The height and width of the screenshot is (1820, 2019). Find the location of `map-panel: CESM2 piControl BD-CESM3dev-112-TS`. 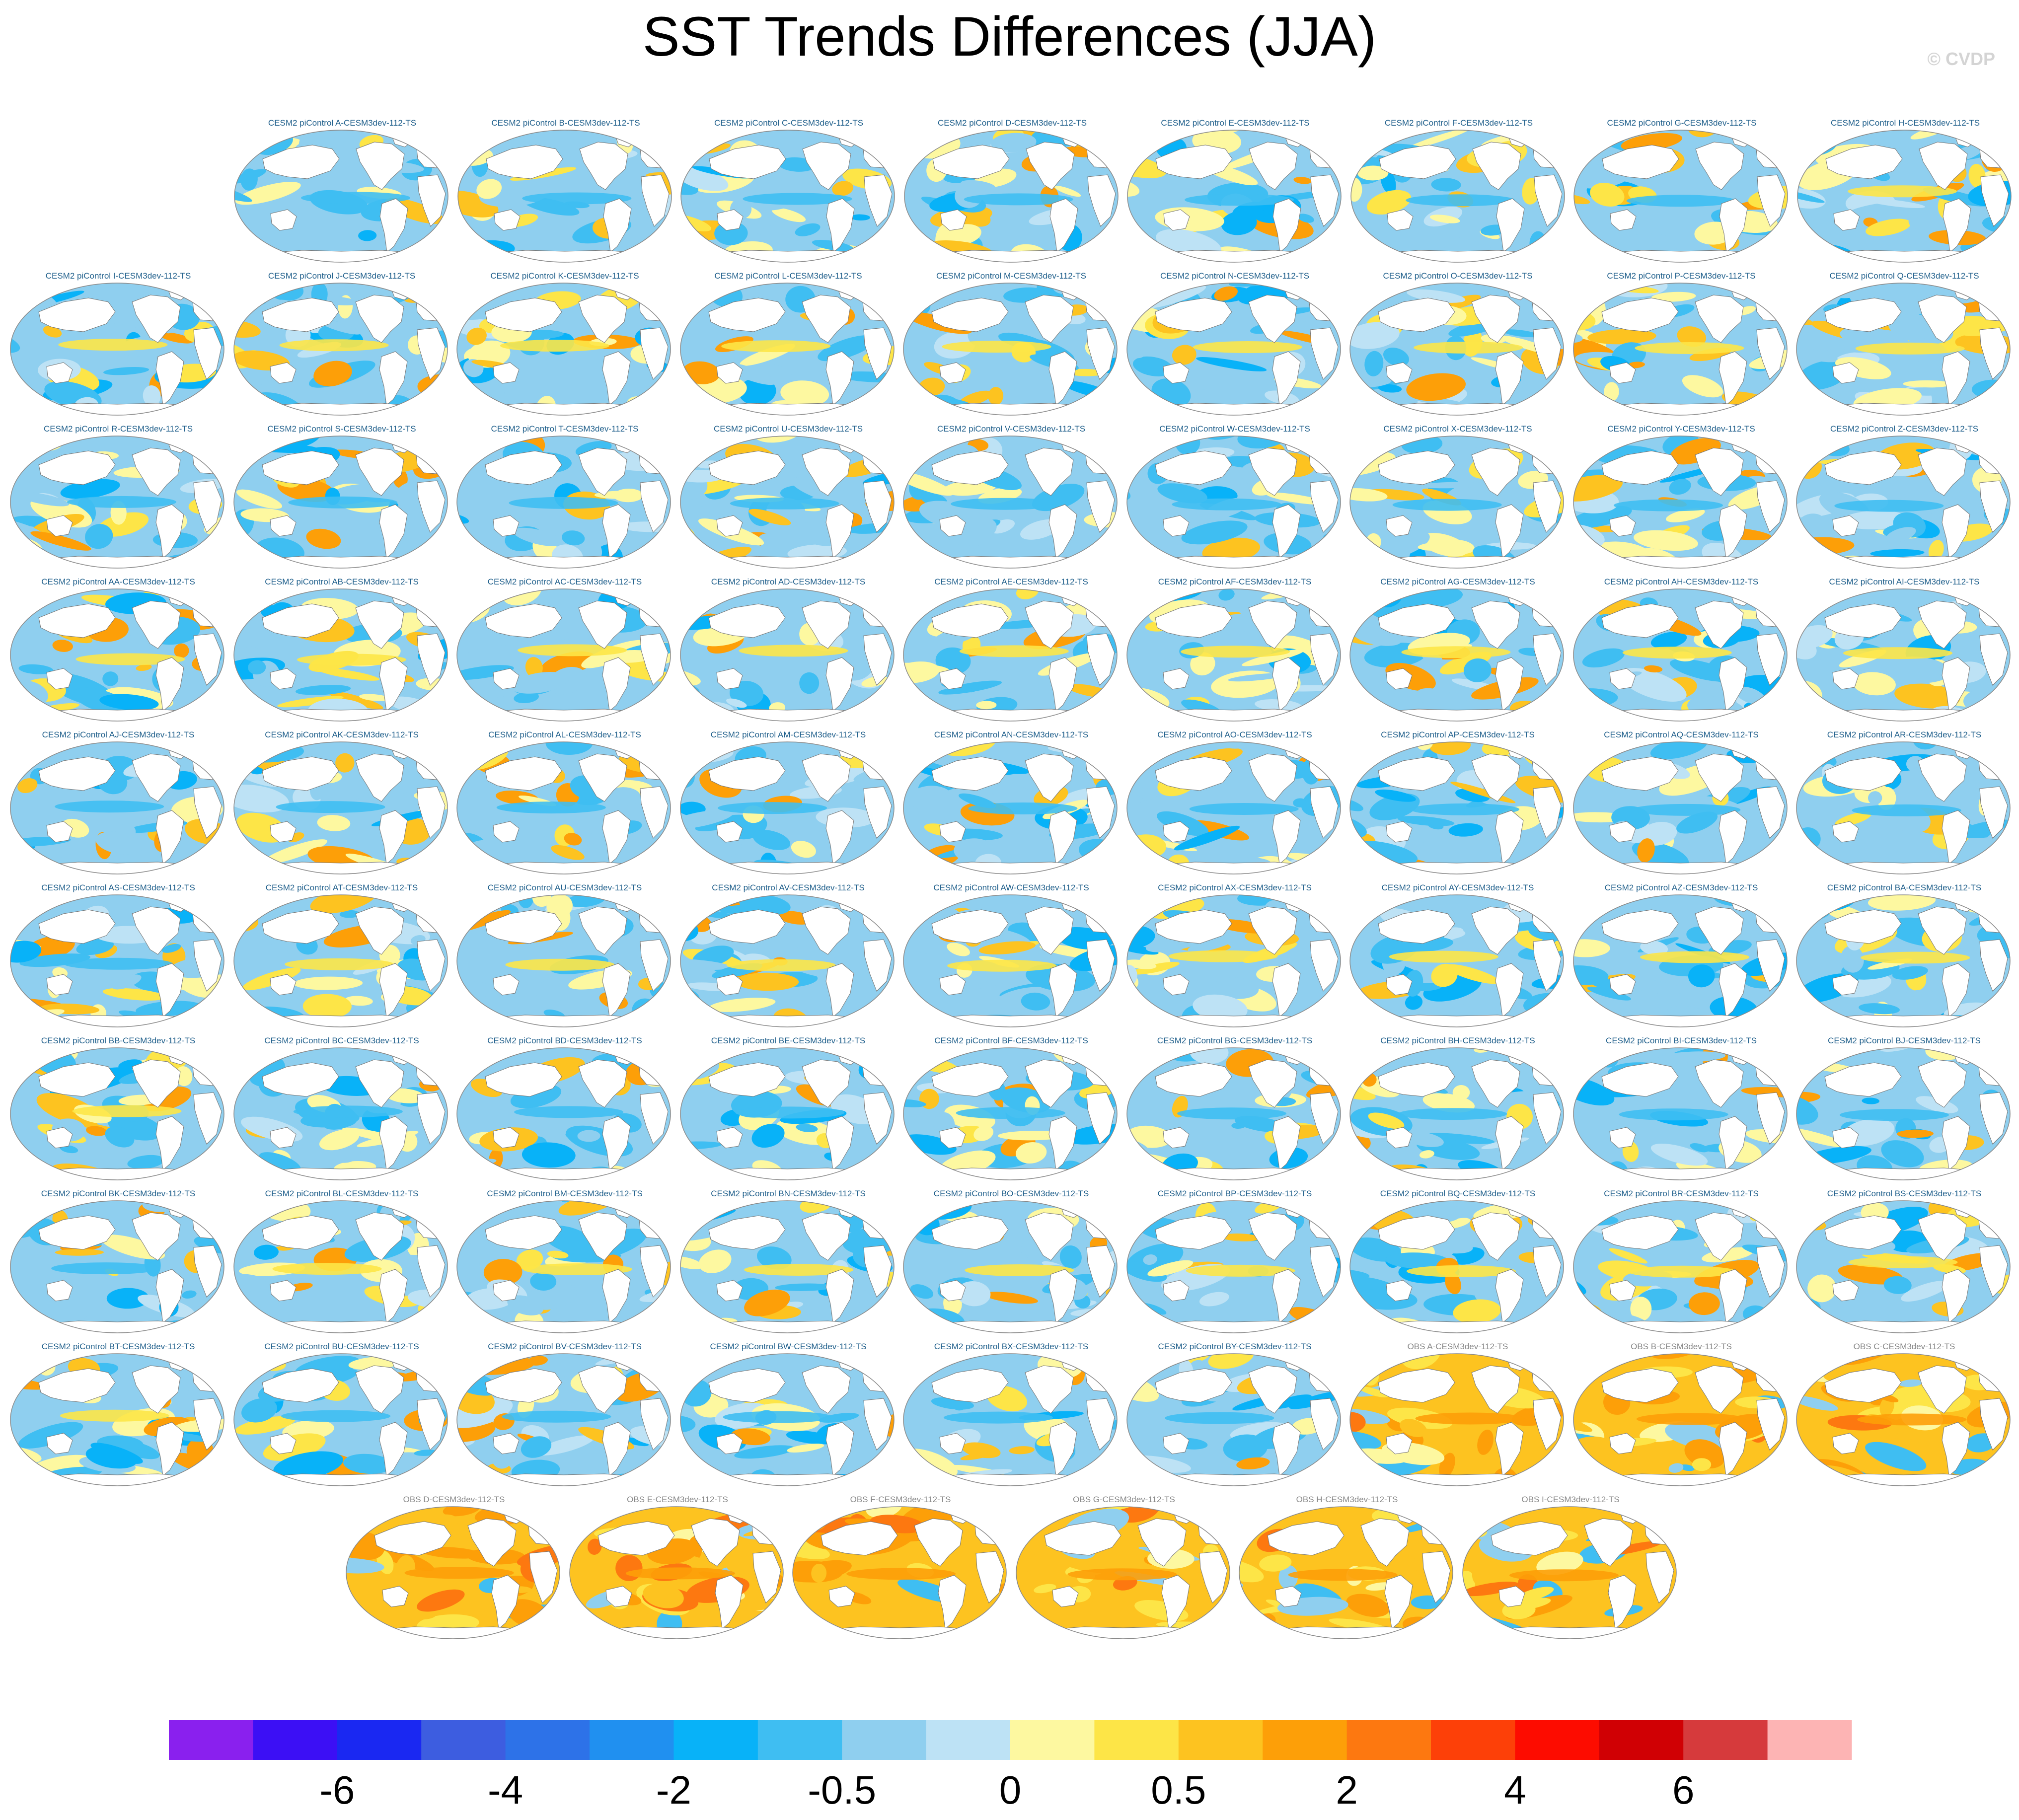

map-panel: CESM2 piControl BD-CESM3dev-112-TS is located at coordinates (564, 1110).